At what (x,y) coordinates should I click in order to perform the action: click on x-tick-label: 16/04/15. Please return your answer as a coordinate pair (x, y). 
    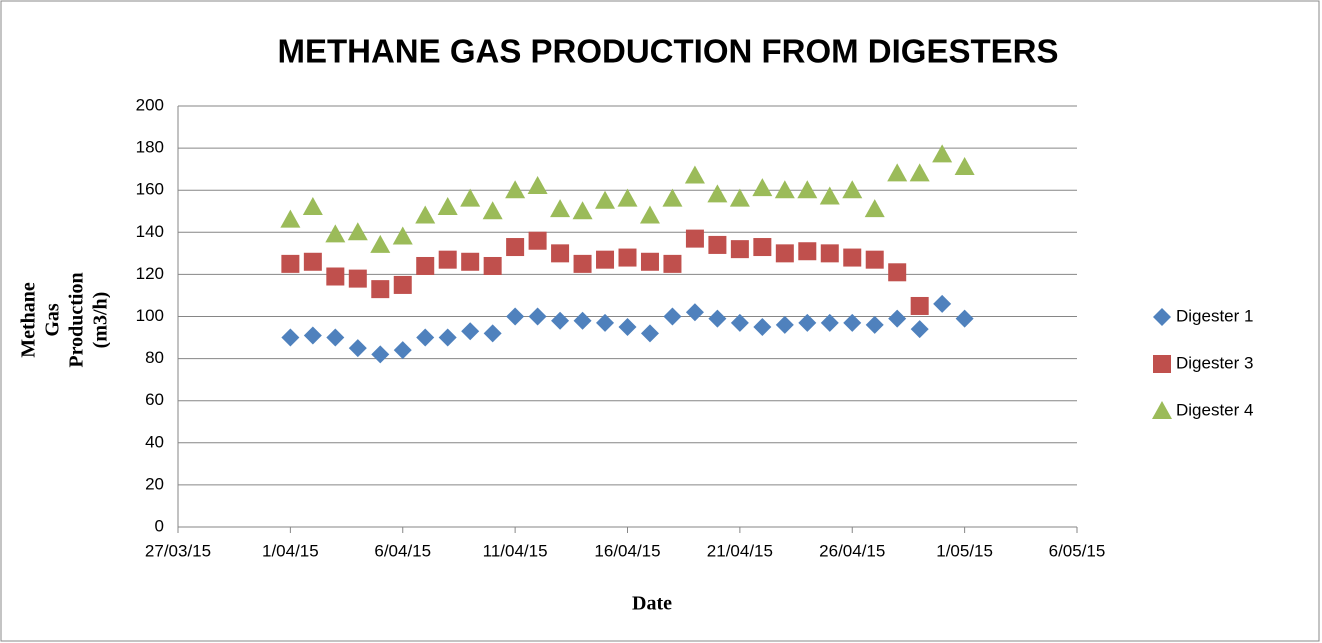
    Looking at the image, I should click on (627, 550).